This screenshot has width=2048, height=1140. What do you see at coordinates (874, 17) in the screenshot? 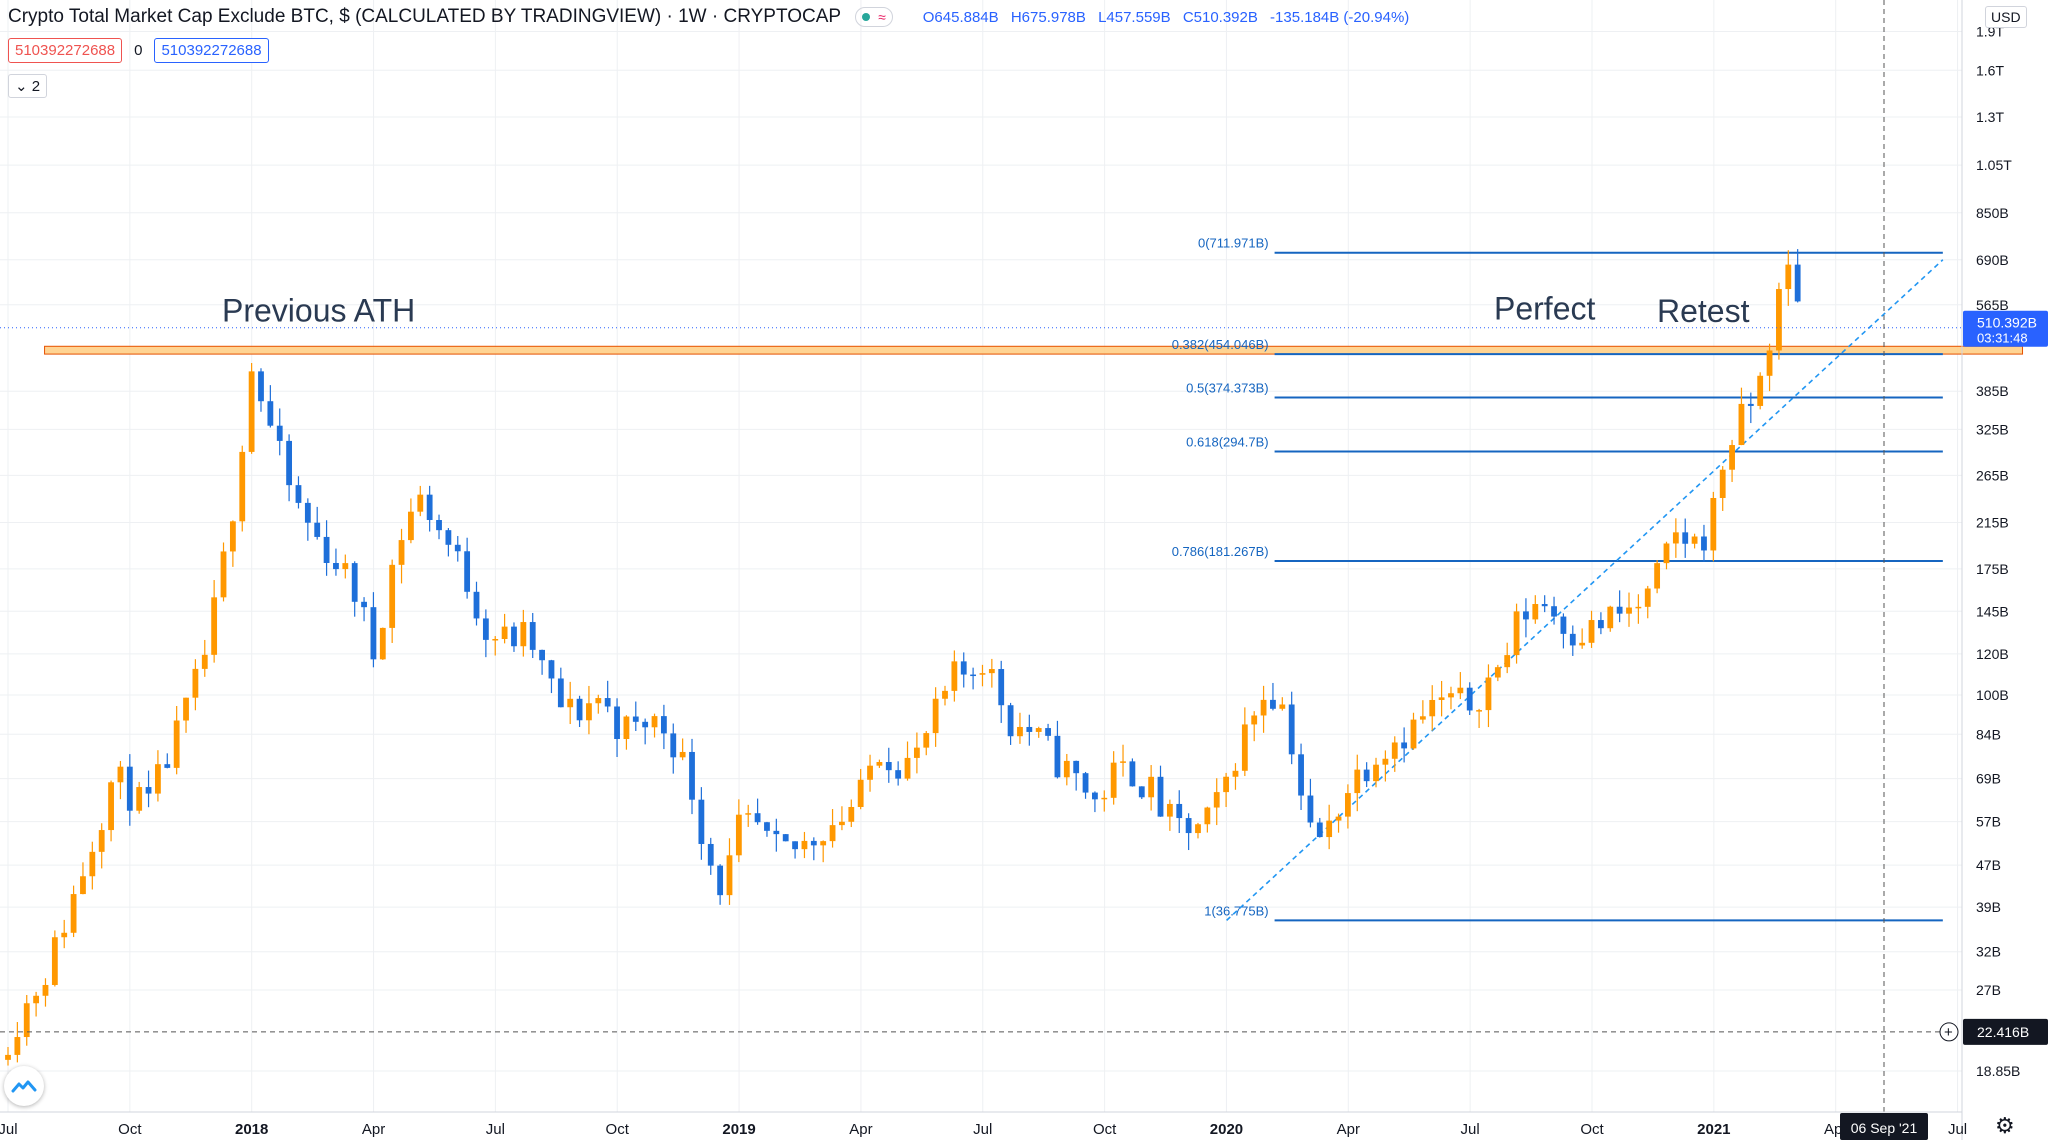
I see `status-pill: ≈` at bounding box center [874, 17].